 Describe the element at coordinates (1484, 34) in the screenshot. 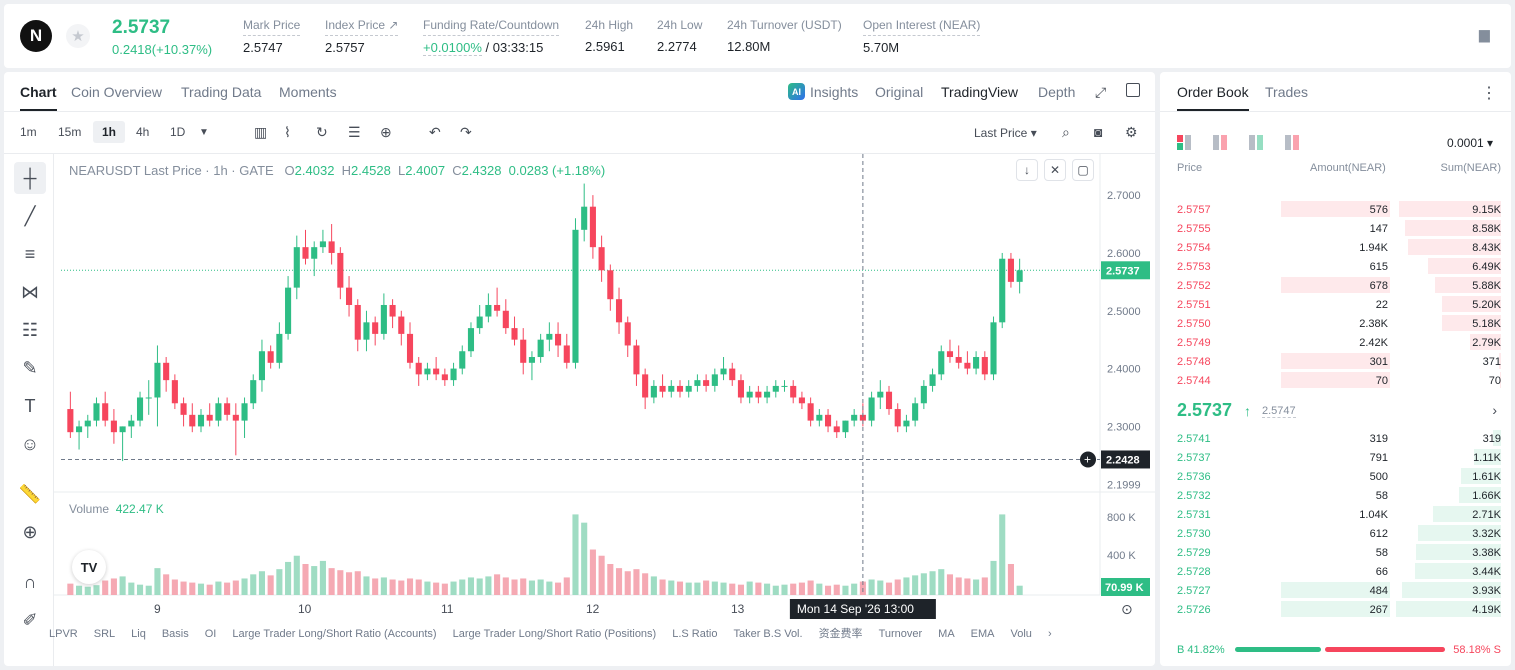

I see `document-icon: ▆` at that location.